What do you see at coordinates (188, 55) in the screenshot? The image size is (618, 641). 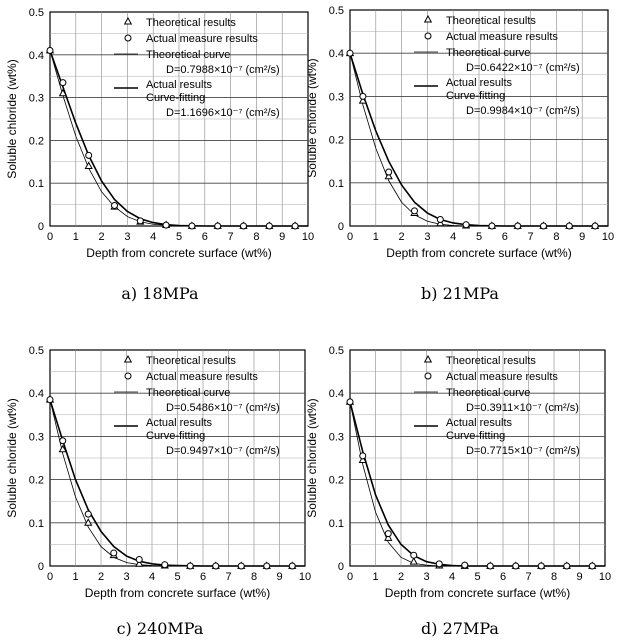 I see `legend-theoretical-curve: Theoretical curve` at bounding box center [188, 55].